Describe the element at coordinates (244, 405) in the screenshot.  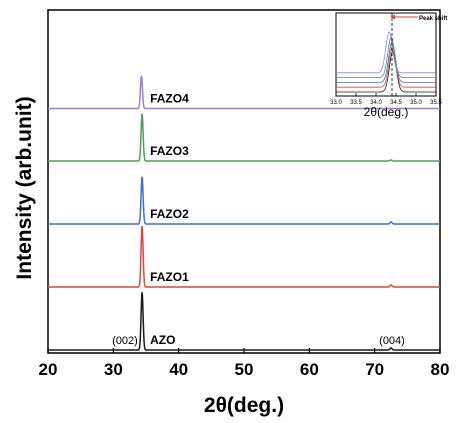
I see `x-axis-label: 2θ(deg.)` at that location.